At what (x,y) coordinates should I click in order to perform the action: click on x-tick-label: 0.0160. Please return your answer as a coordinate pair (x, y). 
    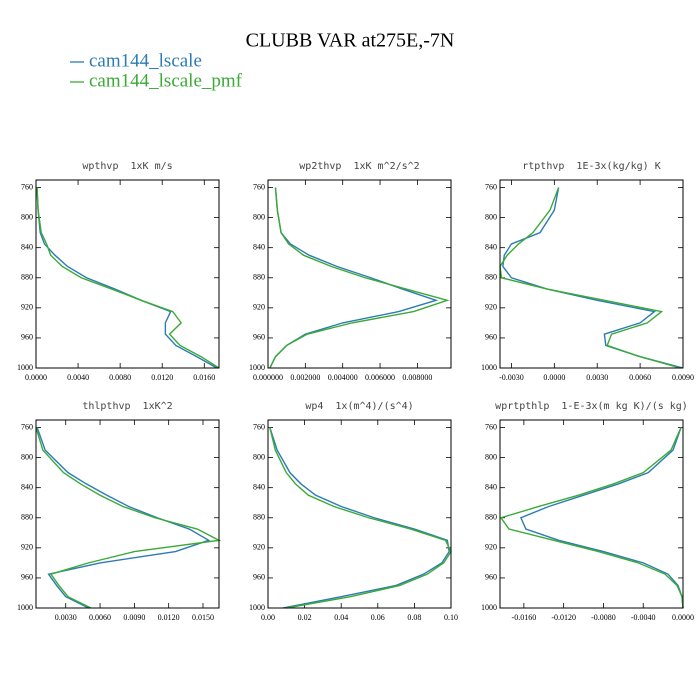
    Looking at the image, I should click on (204, 377).